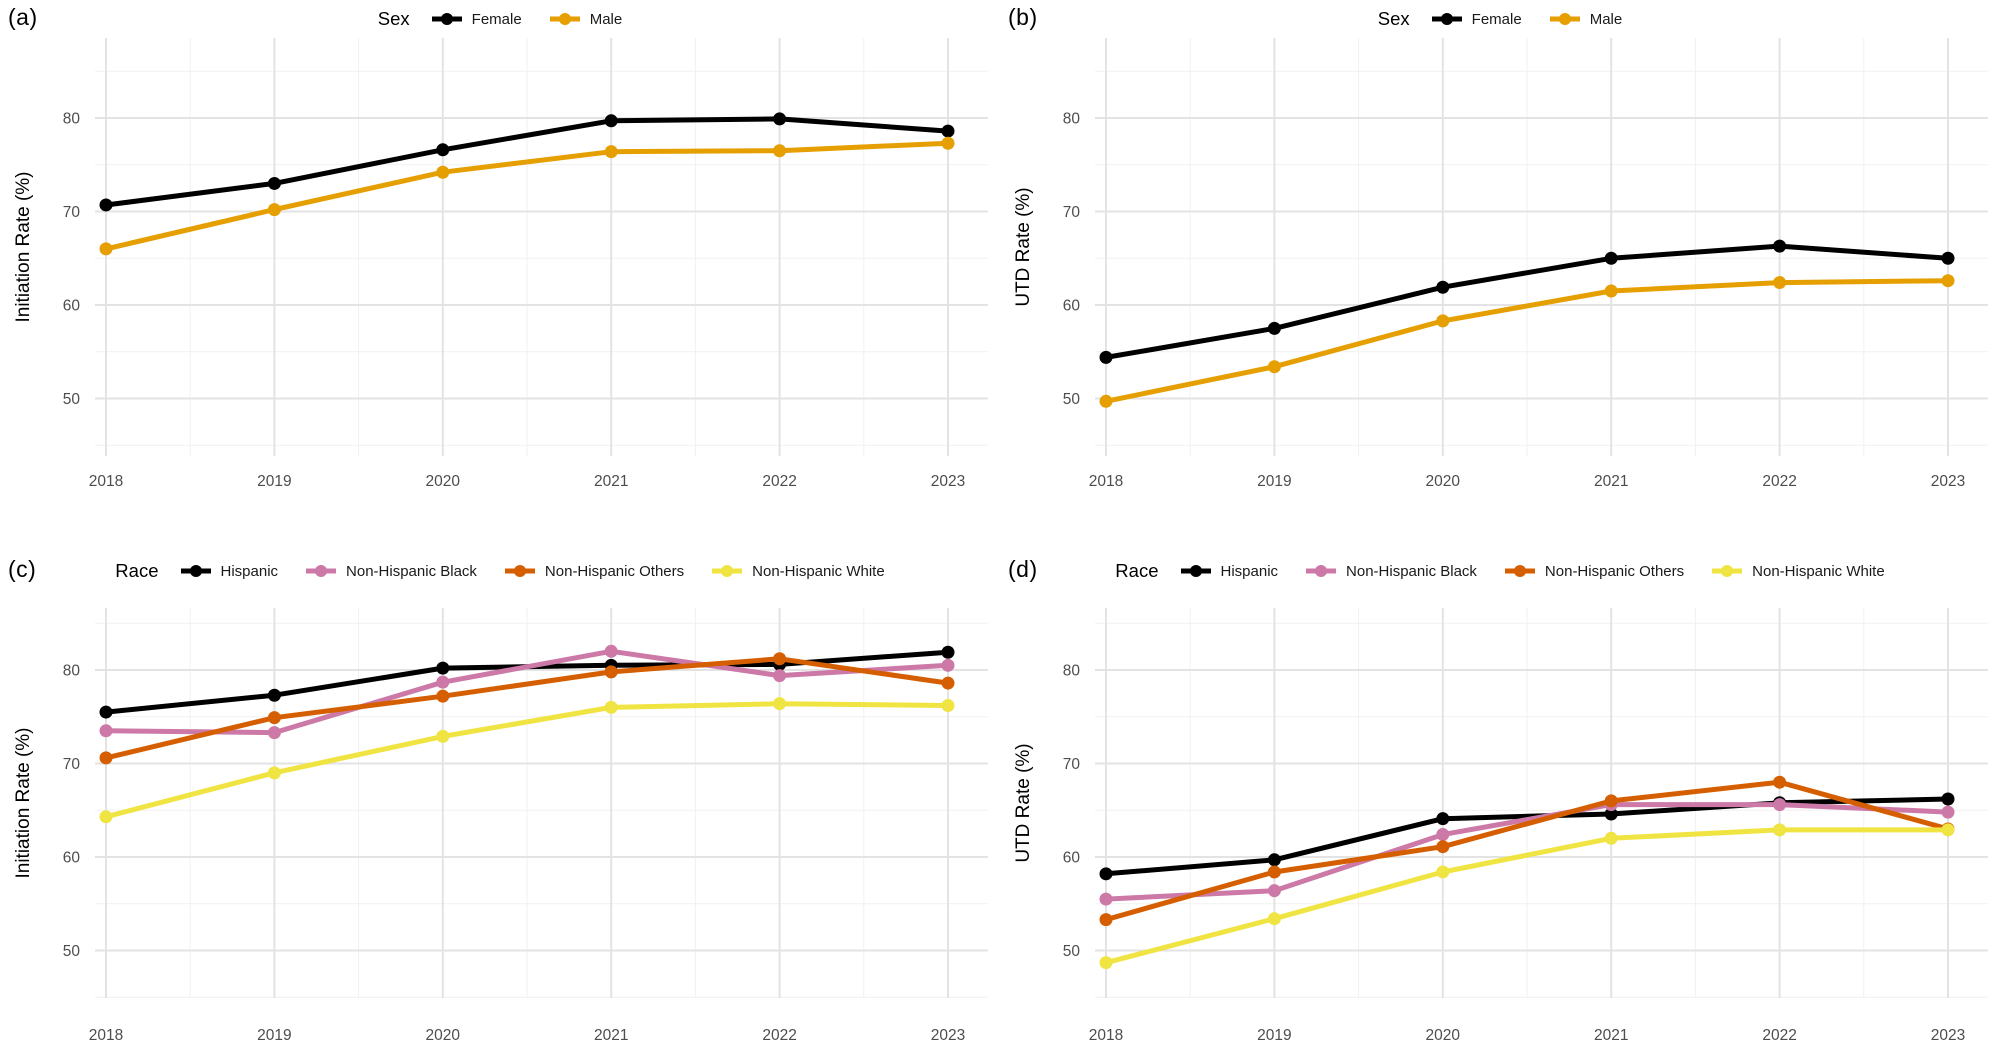 This screenshot has width=2000, height=1044. What do you see at coordinates (1527, 896) in the screenshot?
I see `series-line-non-hispanic-white` at bounding box center [1527, 896].